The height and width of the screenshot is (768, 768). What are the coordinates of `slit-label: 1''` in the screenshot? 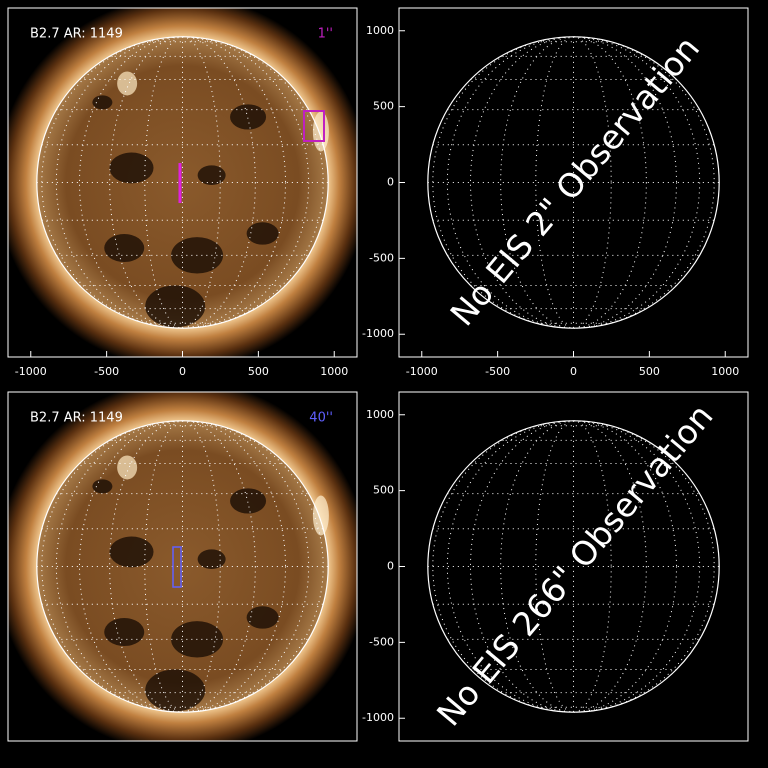 It's located at (325, 34).